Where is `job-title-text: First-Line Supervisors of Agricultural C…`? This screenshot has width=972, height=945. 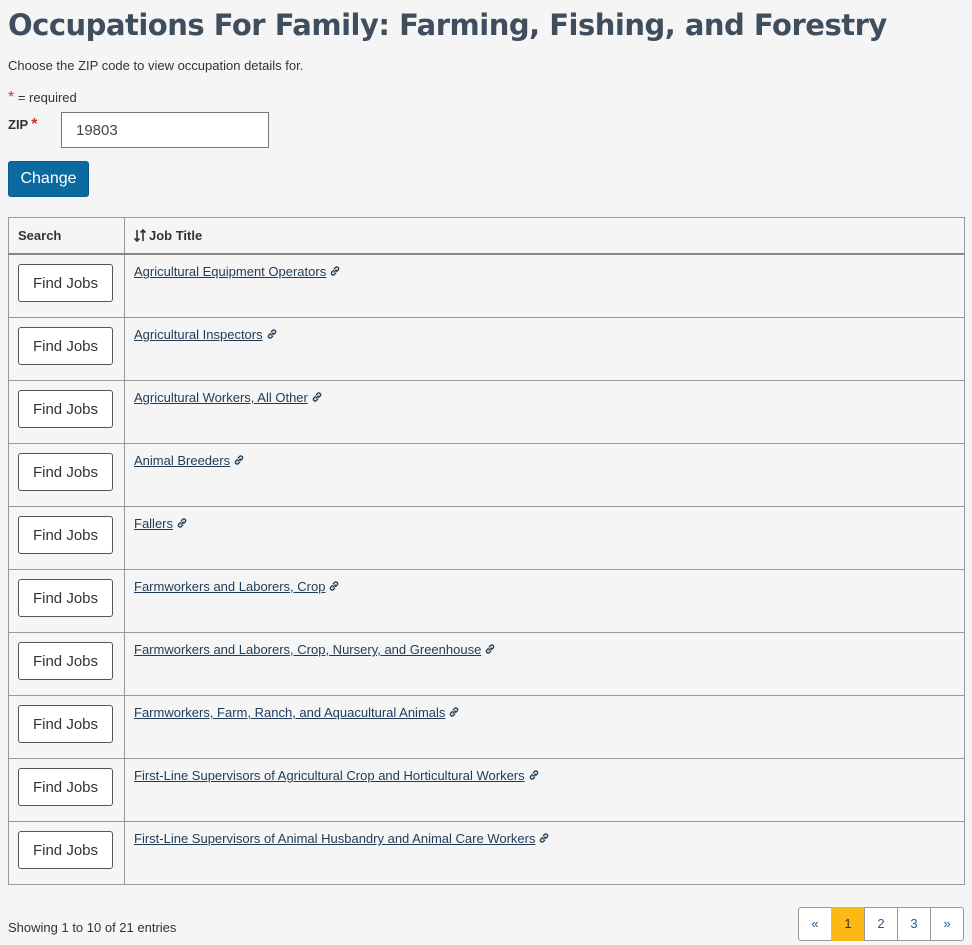 job-title-text: First-Line Supervisors of Agricultural C… is located at coordinates (329, 775).